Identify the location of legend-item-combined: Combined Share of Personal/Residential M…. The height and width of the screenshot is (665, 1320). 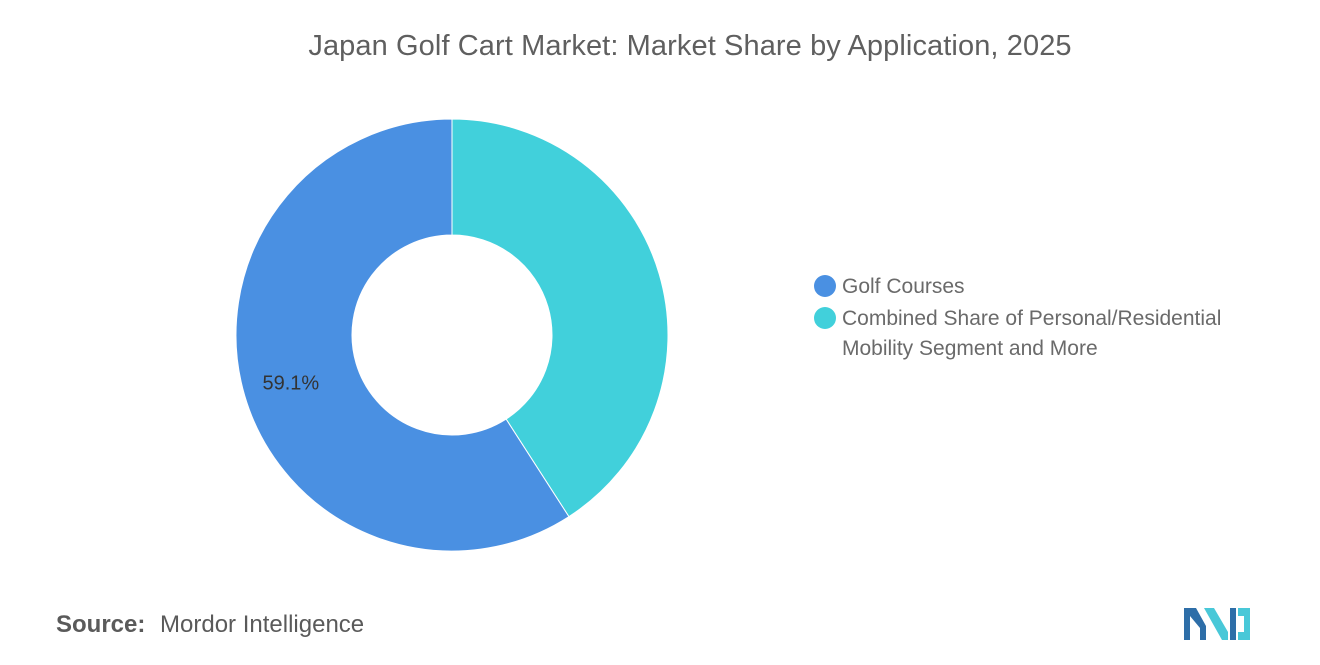
(1049, 334).